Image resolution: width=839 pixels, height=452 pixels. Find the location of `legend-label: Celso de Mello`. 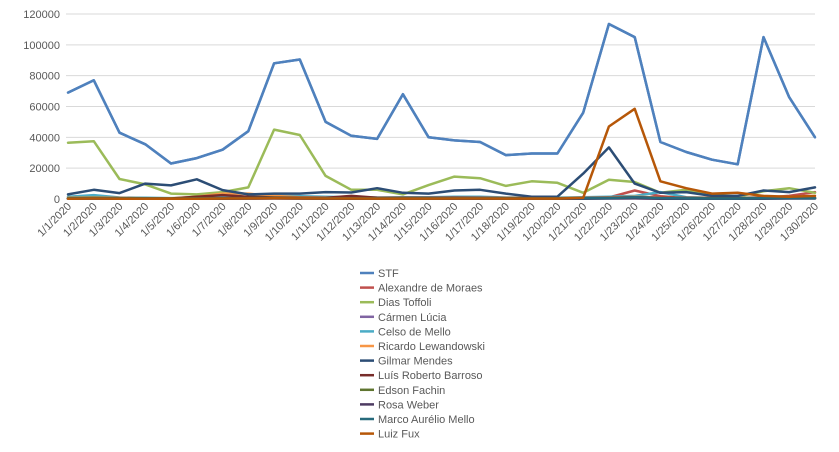

legend-label: Celso de Mello is located at coordinates (414, 332).